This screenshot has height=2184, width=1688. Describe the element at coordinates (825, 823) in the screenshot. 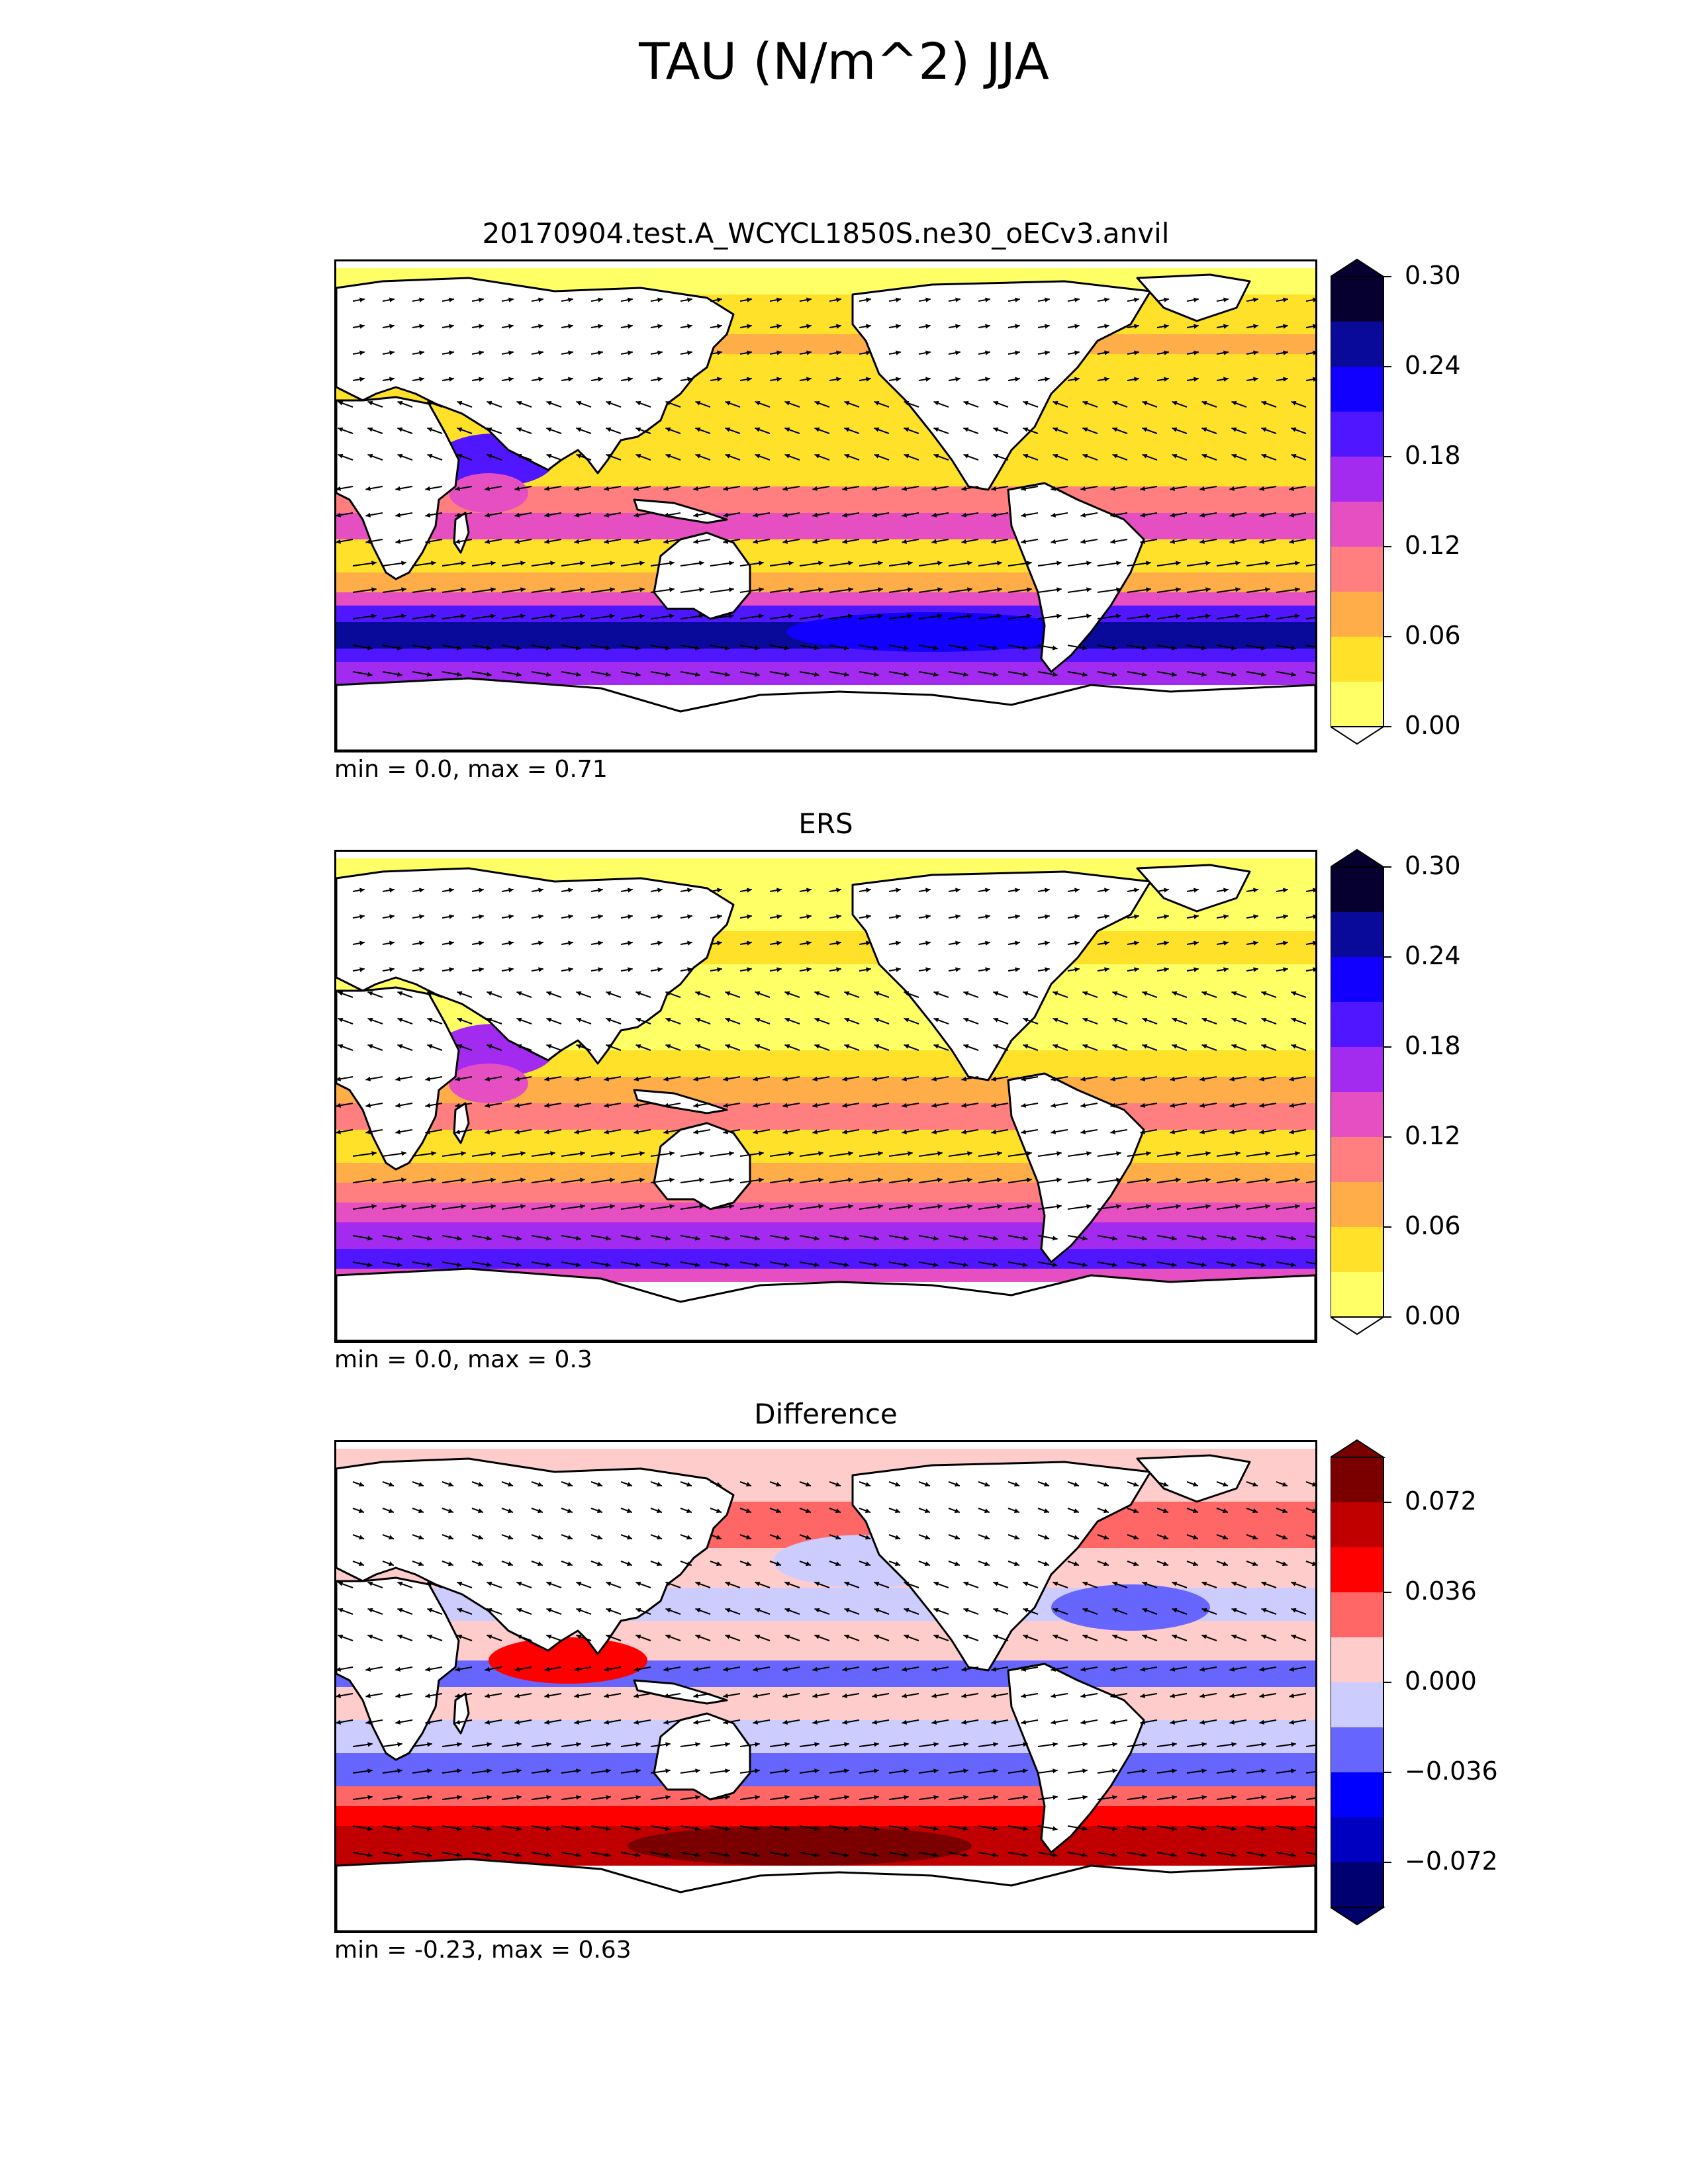

I see `panel-title: ERS` at that location.